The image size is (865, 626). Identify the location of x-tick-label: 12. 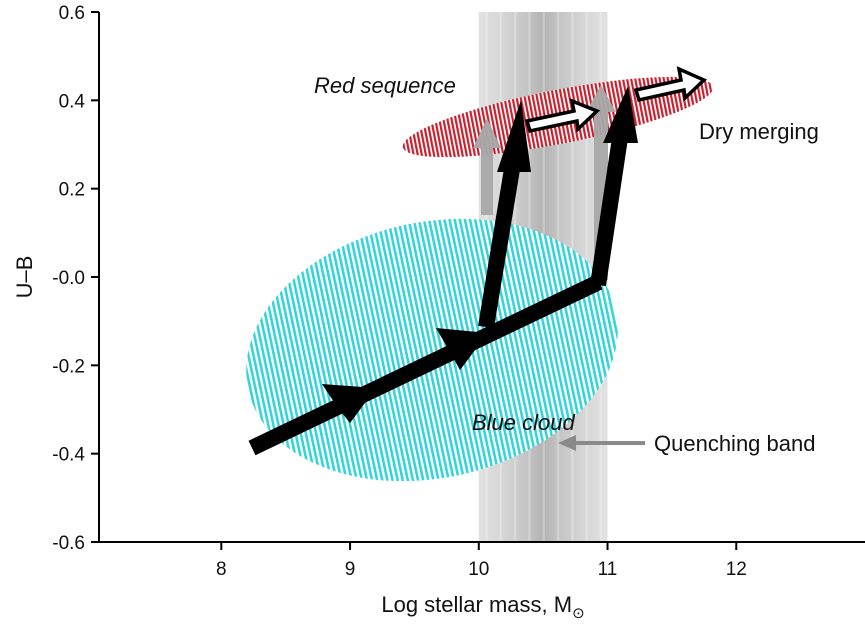
(736, 569).